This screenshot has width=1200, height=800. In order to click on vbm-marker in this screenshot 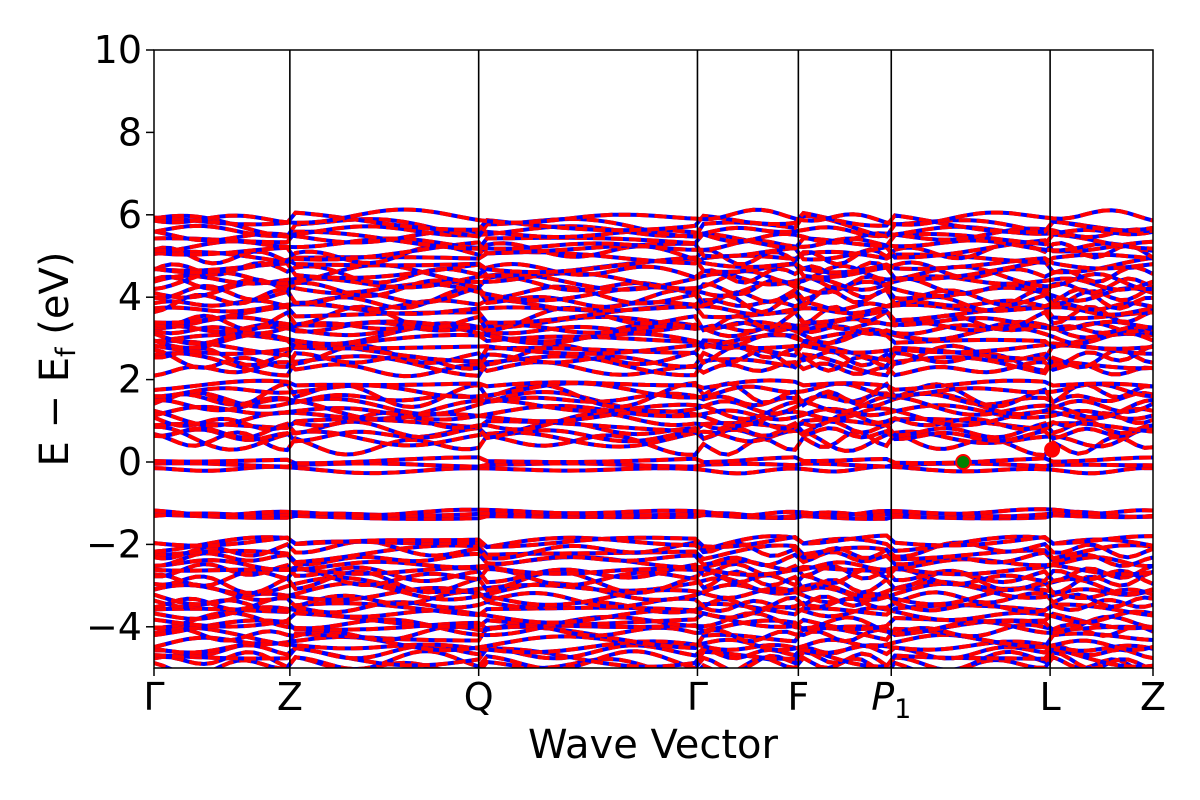, I will do `click(963, 462)`.